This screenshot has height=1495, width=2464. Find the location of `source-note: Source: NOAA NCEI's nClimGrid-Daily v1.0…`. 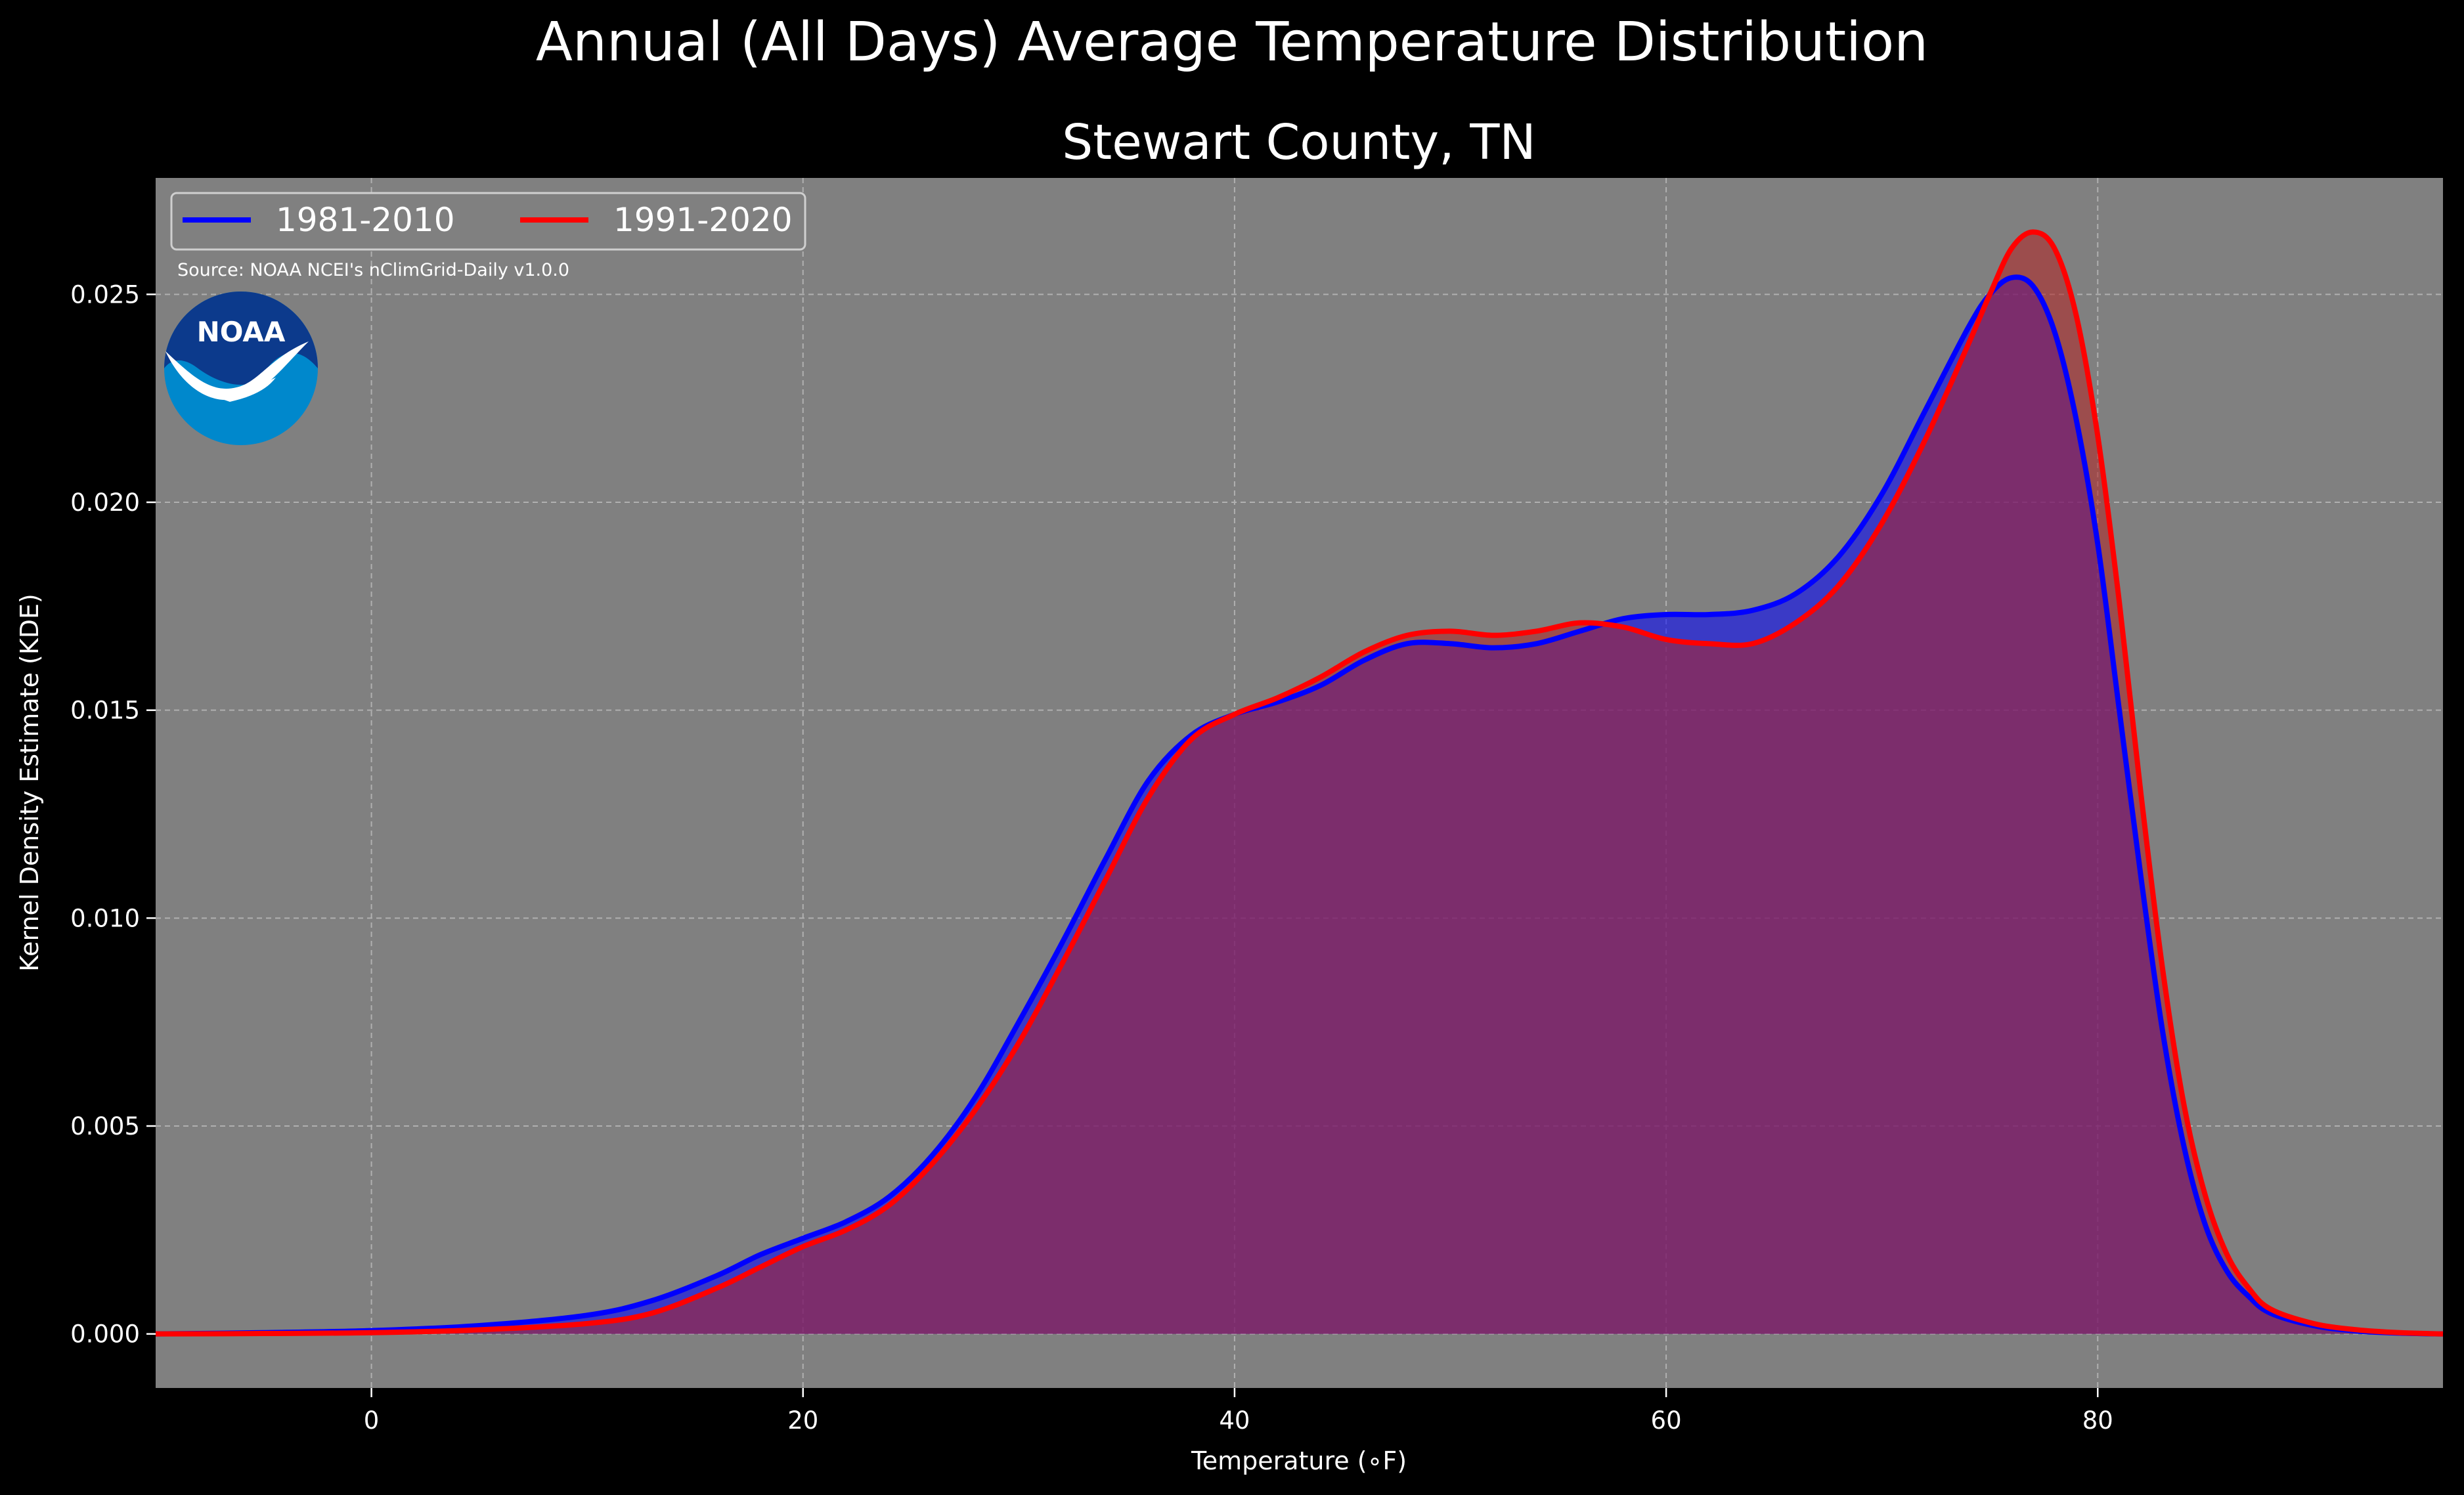

source-note: Source: NOAA NCEI's nClimGrid-Daily v1.0… is located at coordinates (373, 270).